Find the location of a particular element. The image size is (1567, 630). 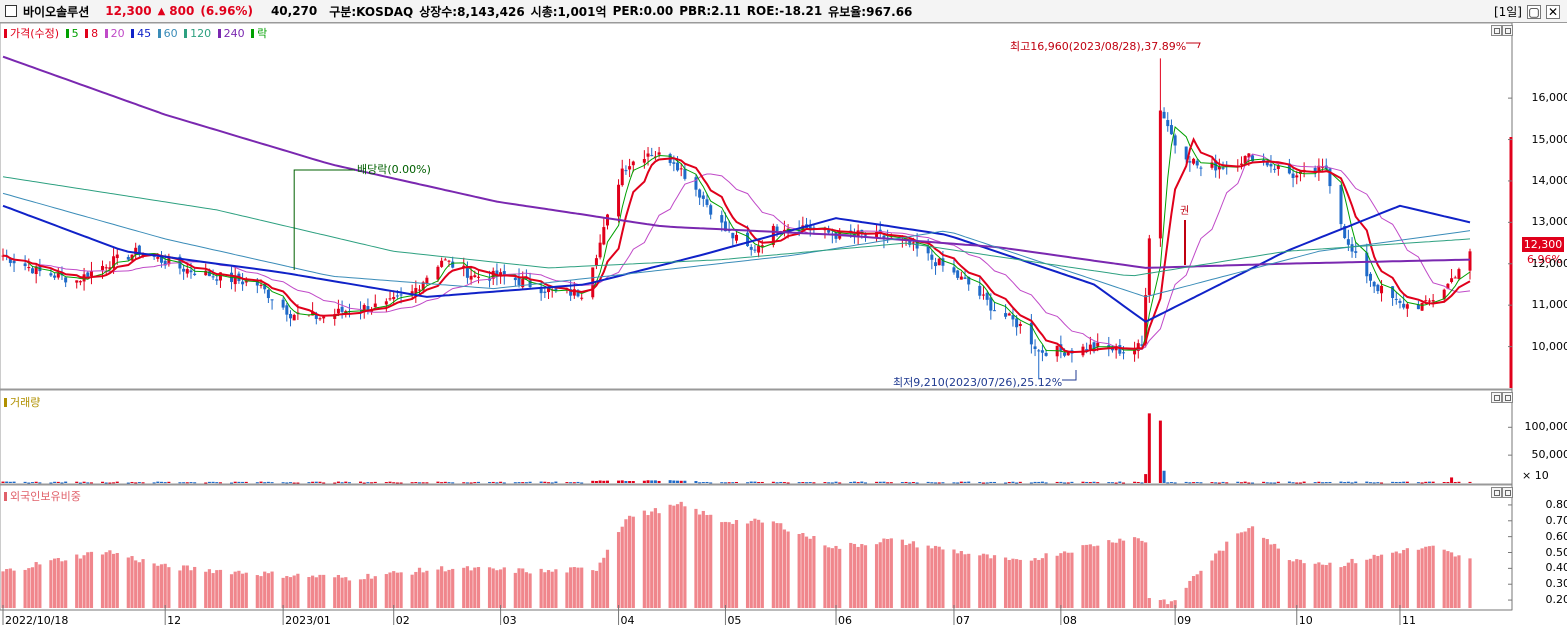

panel-maximize-icon is located at coordinates (1496, 30).